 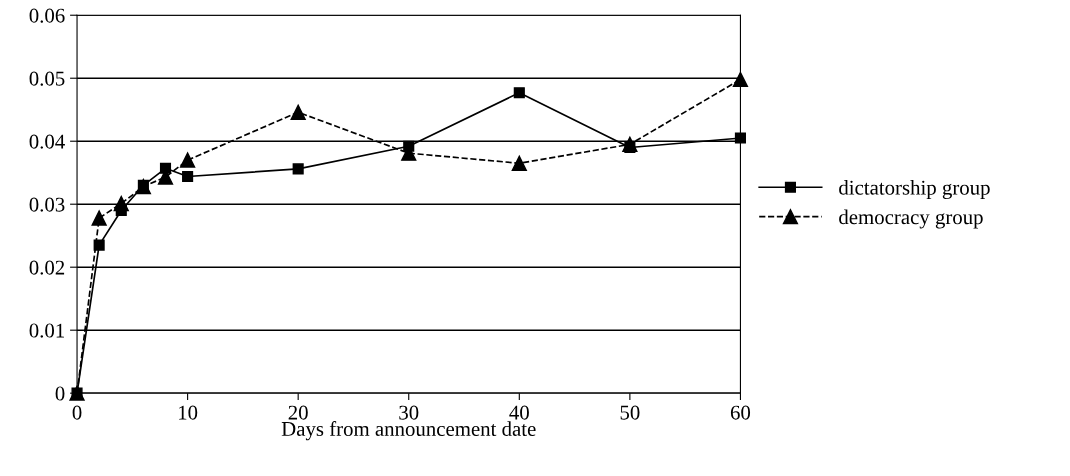 I want to click on y-tick-label: 0.05, so click(x=47, y=78).